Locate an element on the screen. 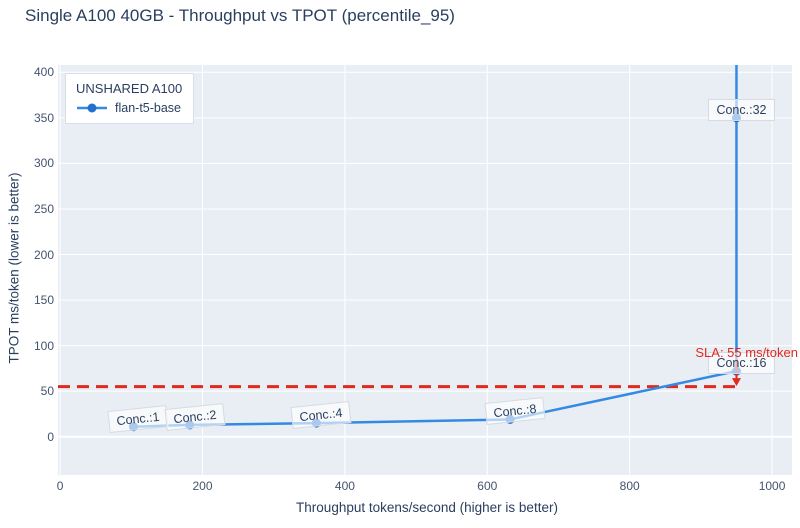 The height and width of the screenshot is (528, 800). sla-arrowhead-icon is located at coordinates (736, 382).